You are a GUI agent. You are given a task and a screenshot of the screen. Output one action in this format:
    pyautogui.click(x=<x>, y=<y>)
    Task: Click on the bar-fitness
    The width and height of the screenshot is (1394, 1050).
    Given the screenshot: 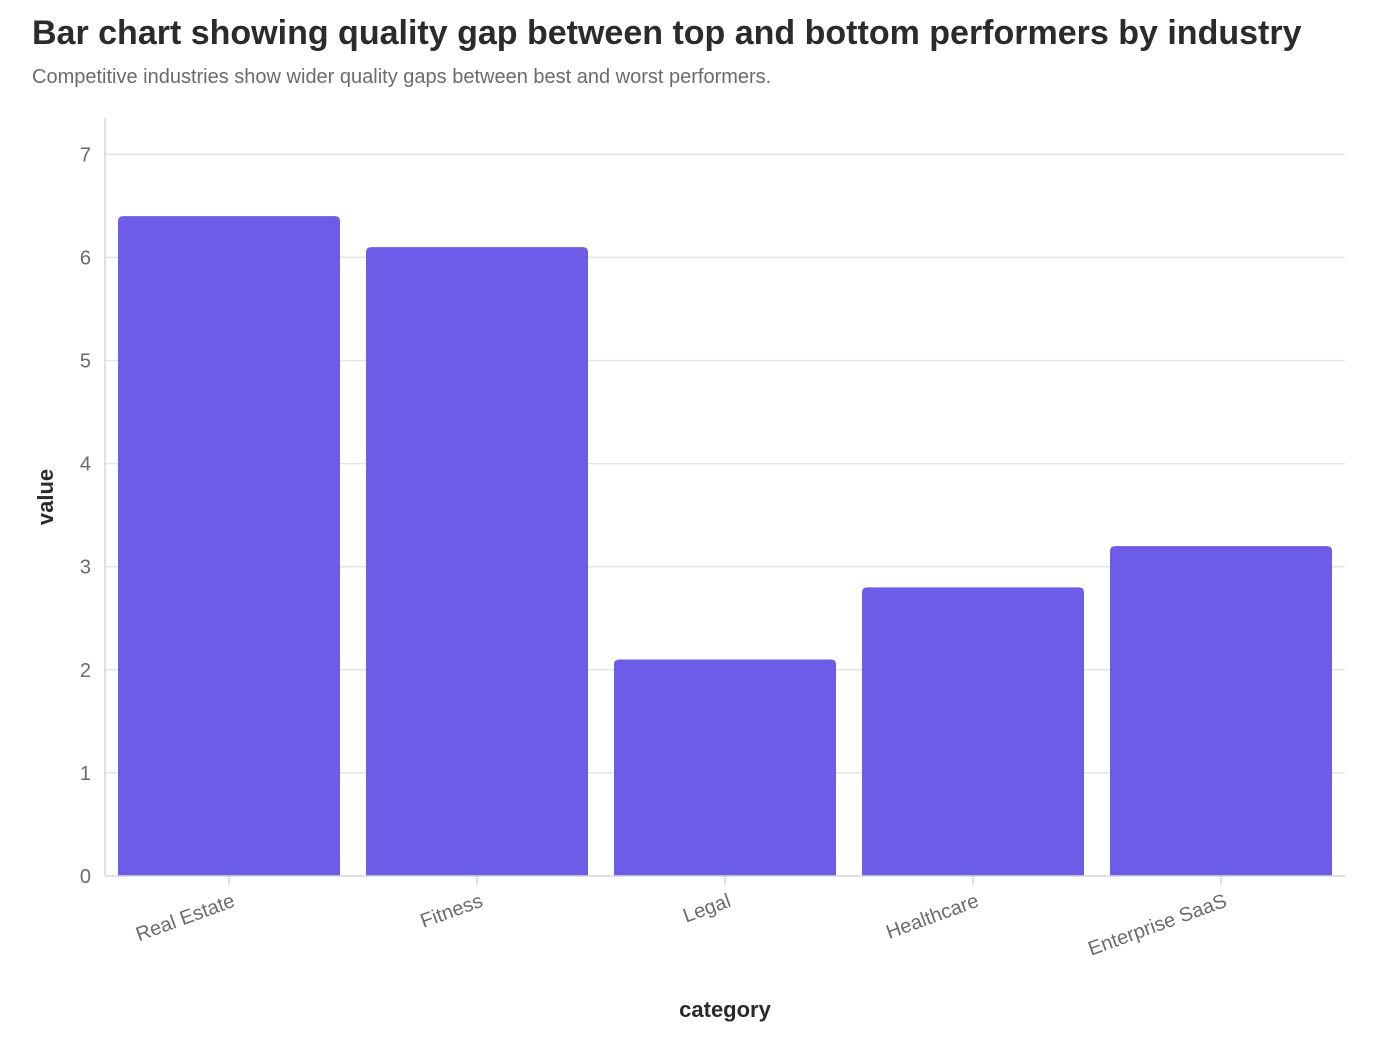 What is the action you would take?
    pyautogui.click(x=477, y=562)
    